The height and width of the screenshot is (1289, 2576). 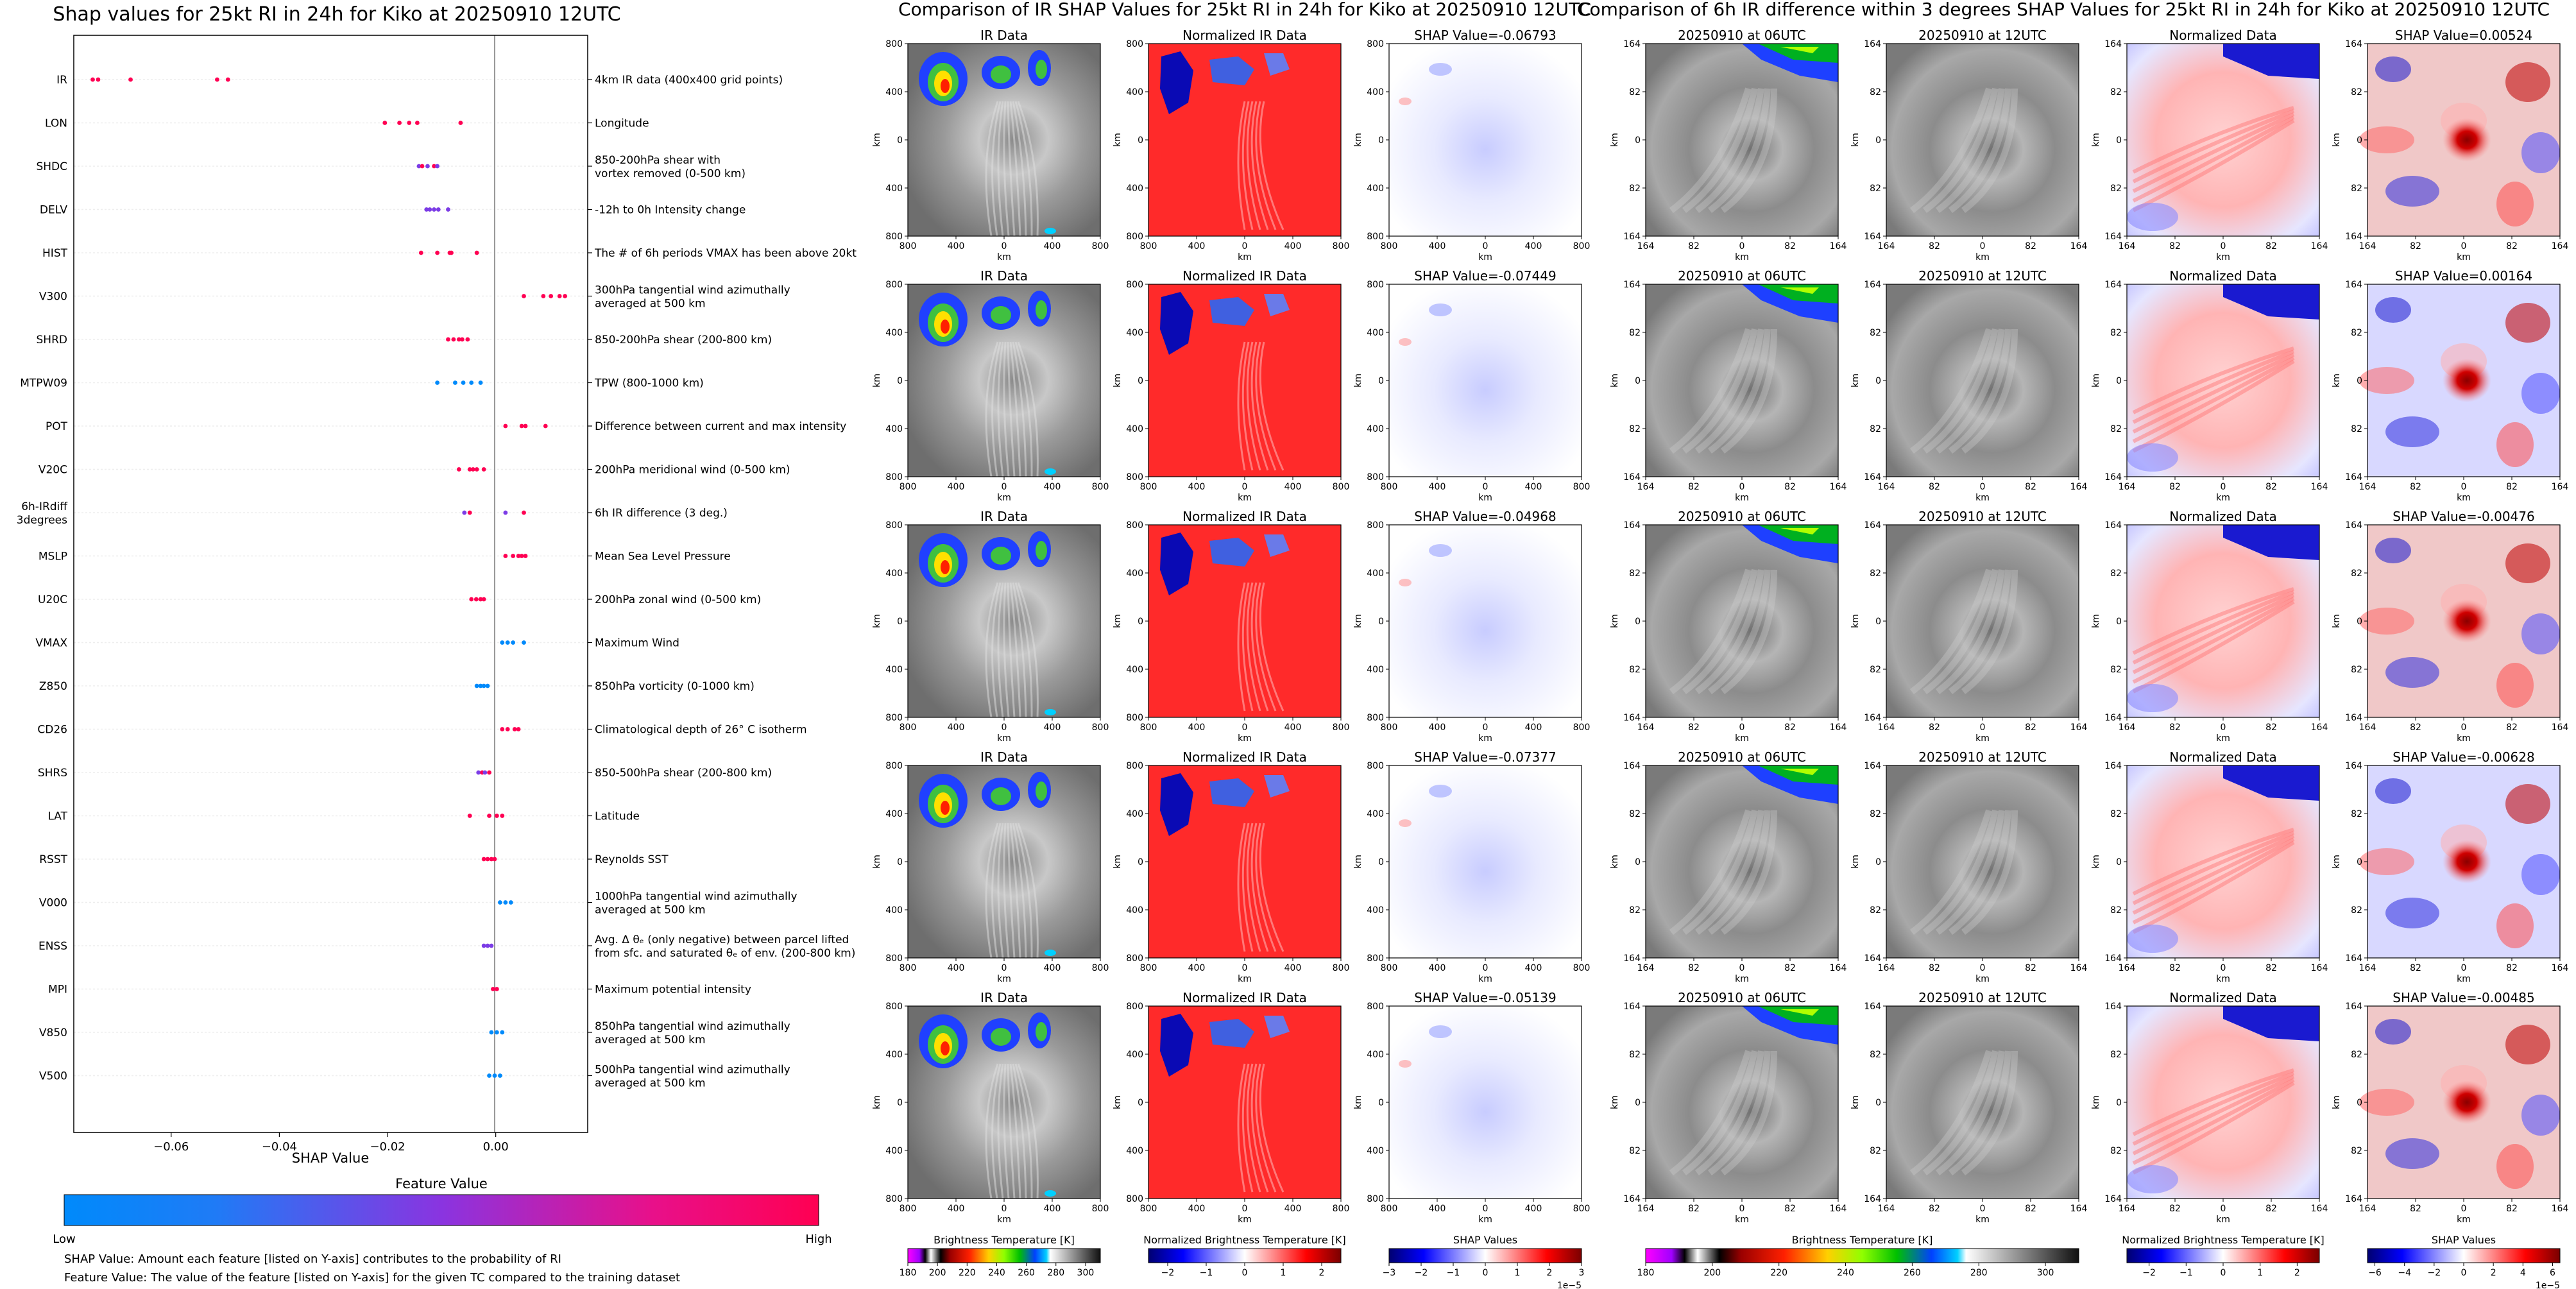 What do you see at coordinates (1322, 1273) in the screenshot?
I see `colorbar-tick: 2` at bounding box center [1322, 1273].